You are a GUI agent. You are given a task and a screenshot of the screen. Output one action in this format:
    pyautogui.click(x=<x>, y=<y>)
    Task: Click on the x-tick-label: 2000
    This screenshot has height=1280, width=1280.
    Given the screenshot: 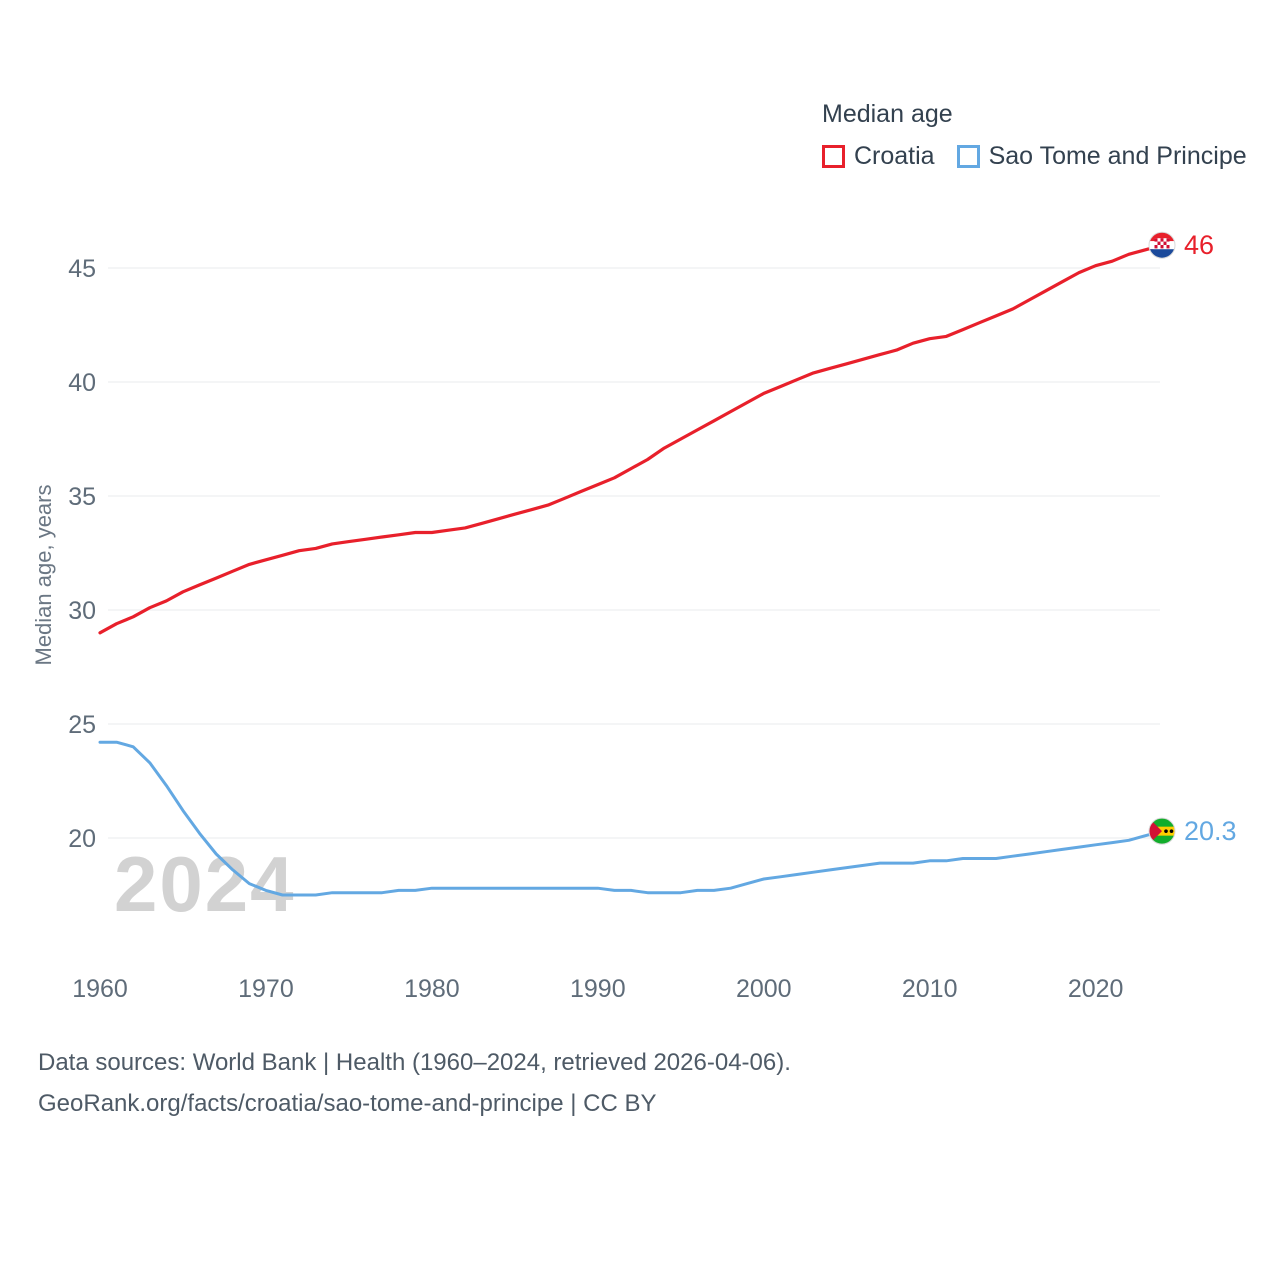 What is the action you would take?
    pyautogui.click(x=764, y=989)
    